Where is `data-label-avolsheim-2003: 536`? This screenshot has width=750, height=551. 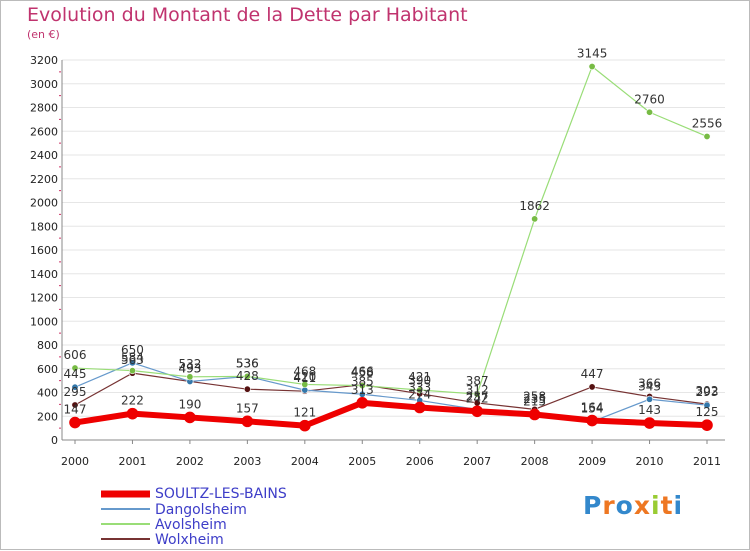
data-label-avolsheim-2003: 536 is located at coordinates (247, 363).